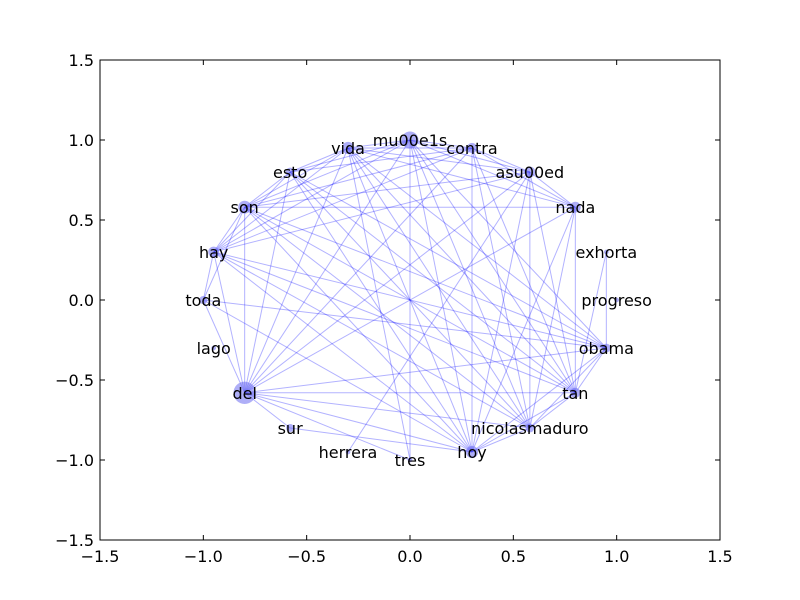  I want to click on edge-nada-del, so click(410, 300).